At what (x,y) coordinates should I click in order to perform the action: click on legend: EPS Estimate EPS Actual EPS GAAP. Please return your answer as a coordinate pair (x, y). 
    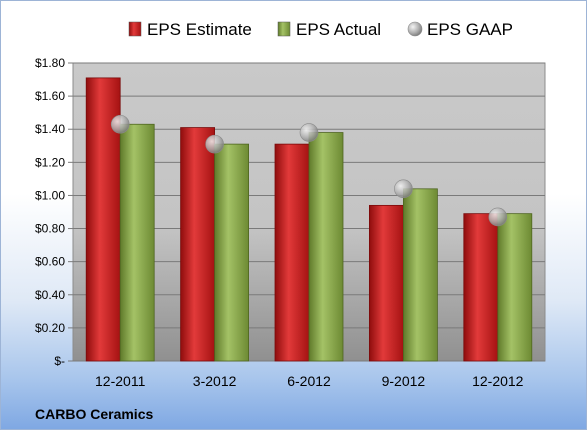
    Looking at the image, I should click on (320, 29).